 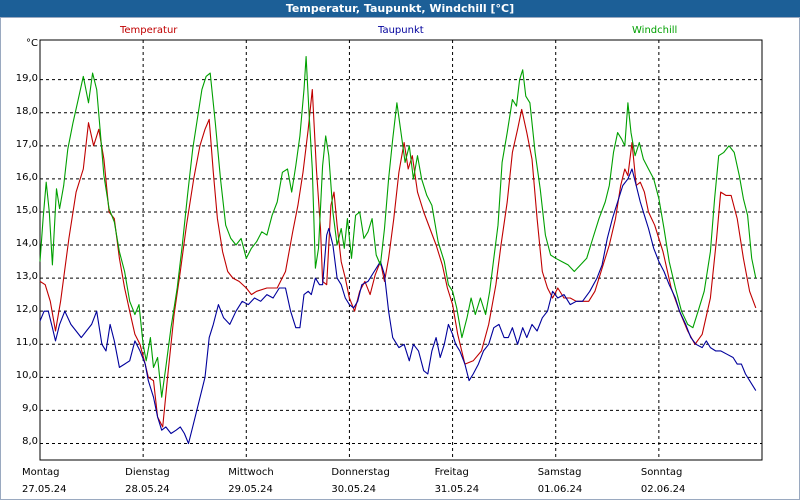 What do you see at coordinates (149, 30) in the screenshot?
I see `legend-item-temperatur: Temperatur` at bounding box center [149, 30].